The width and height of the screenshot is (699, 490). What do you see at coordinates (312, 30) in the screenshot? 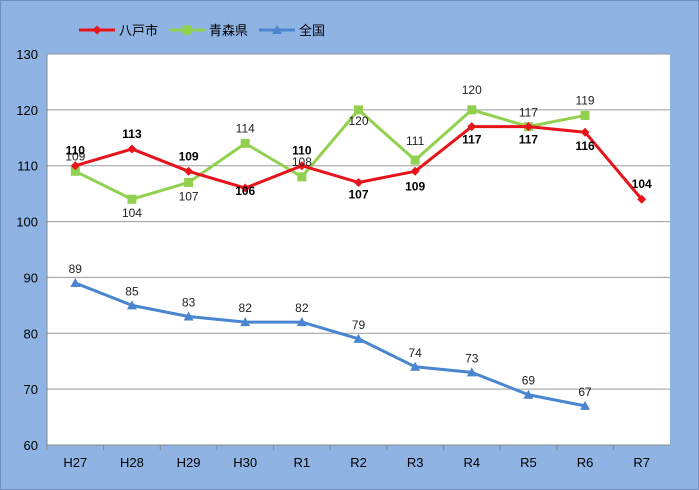
I see `legend-label: 全国` at bounding box center [312, 30].